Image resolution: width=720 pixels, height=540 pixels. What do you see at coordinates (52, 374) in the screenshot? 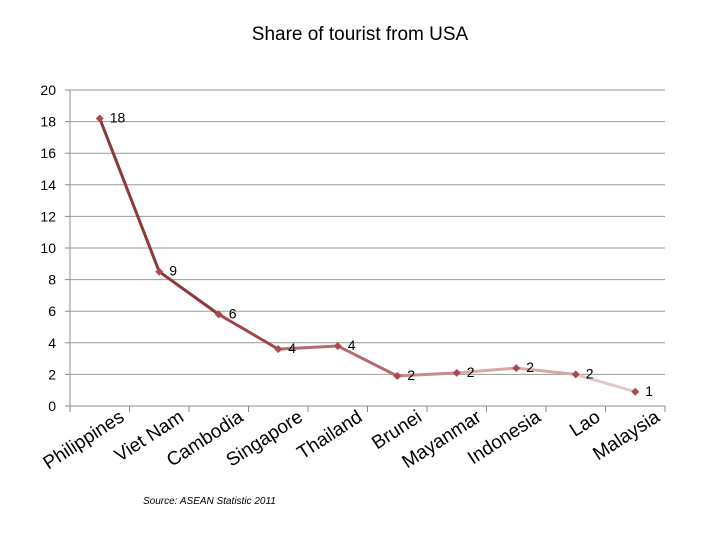
I see `y-tick-label: 2` at bounding box center [52, 374].